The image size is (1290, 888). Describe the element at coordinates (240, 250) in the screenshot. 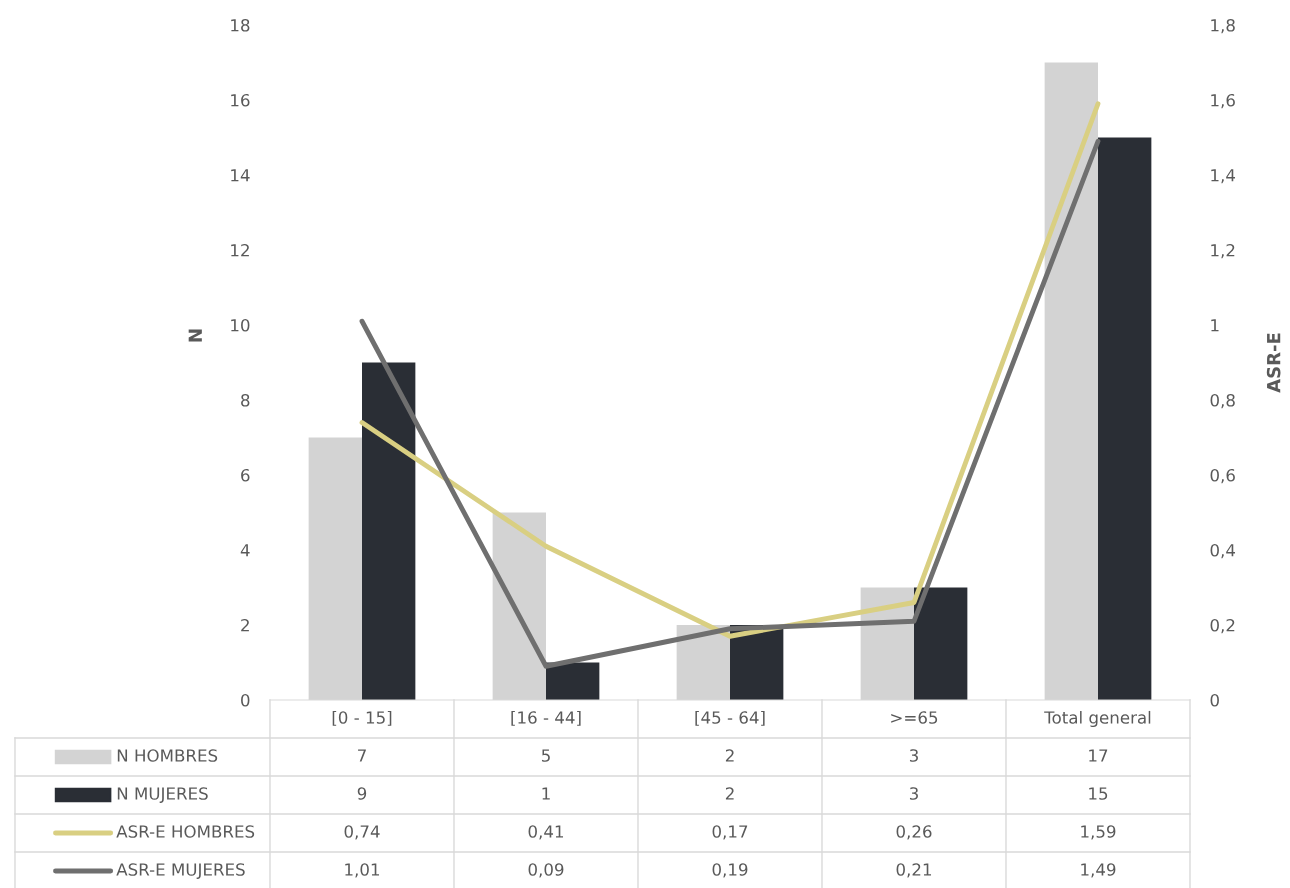

I see `y-tick-label: 12` at that location.